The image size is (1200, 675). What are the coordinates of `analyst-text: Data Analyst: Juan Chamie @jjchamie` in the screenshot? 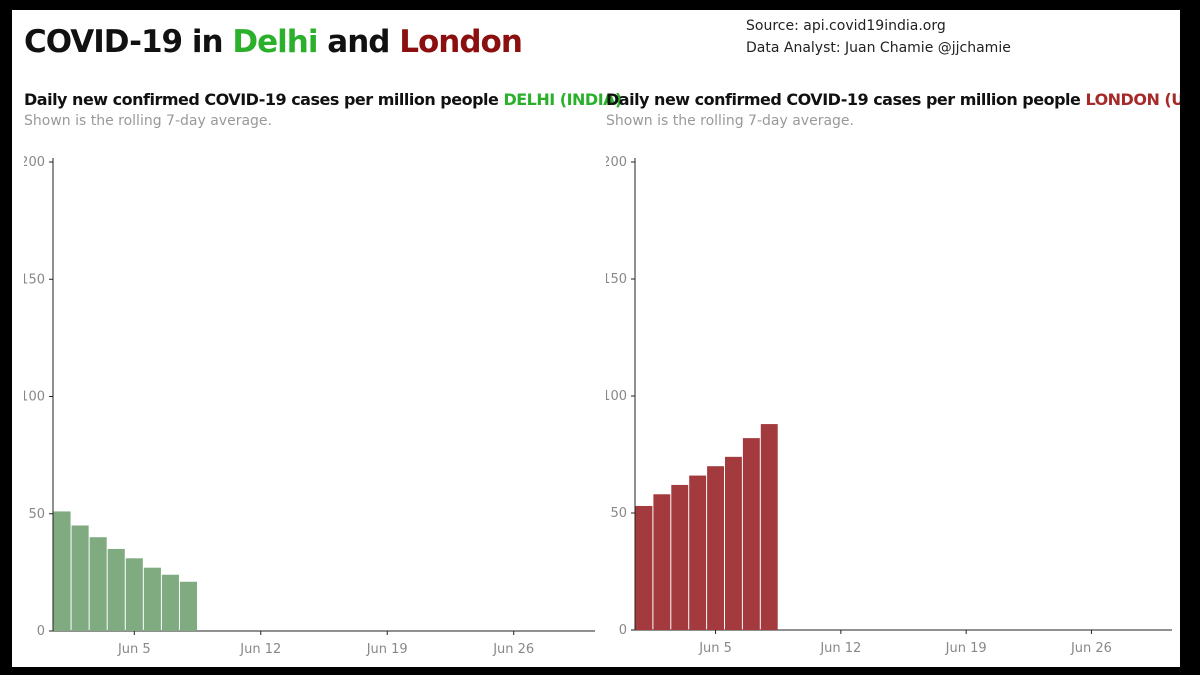 It's located at (878, 48).